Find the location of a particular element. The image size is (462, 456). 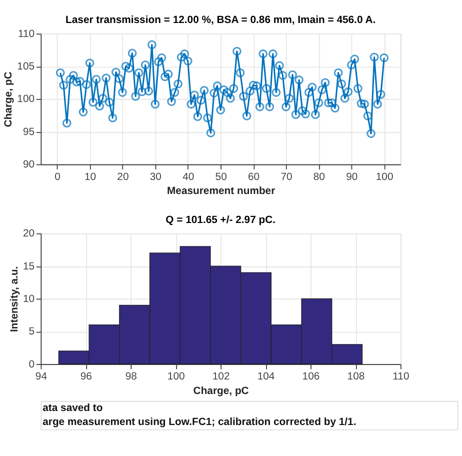

y-tick-label: 0 is located at coordinates (31, 364).